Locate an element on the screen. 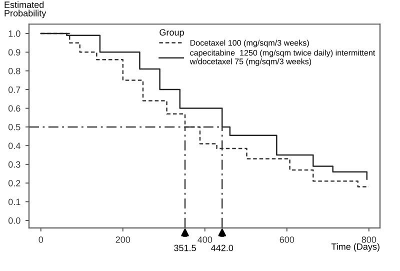 Image resolution: width=400 pixels, height=271 pixels. x-tick-label: 800 is located at coordinates (369, 239).